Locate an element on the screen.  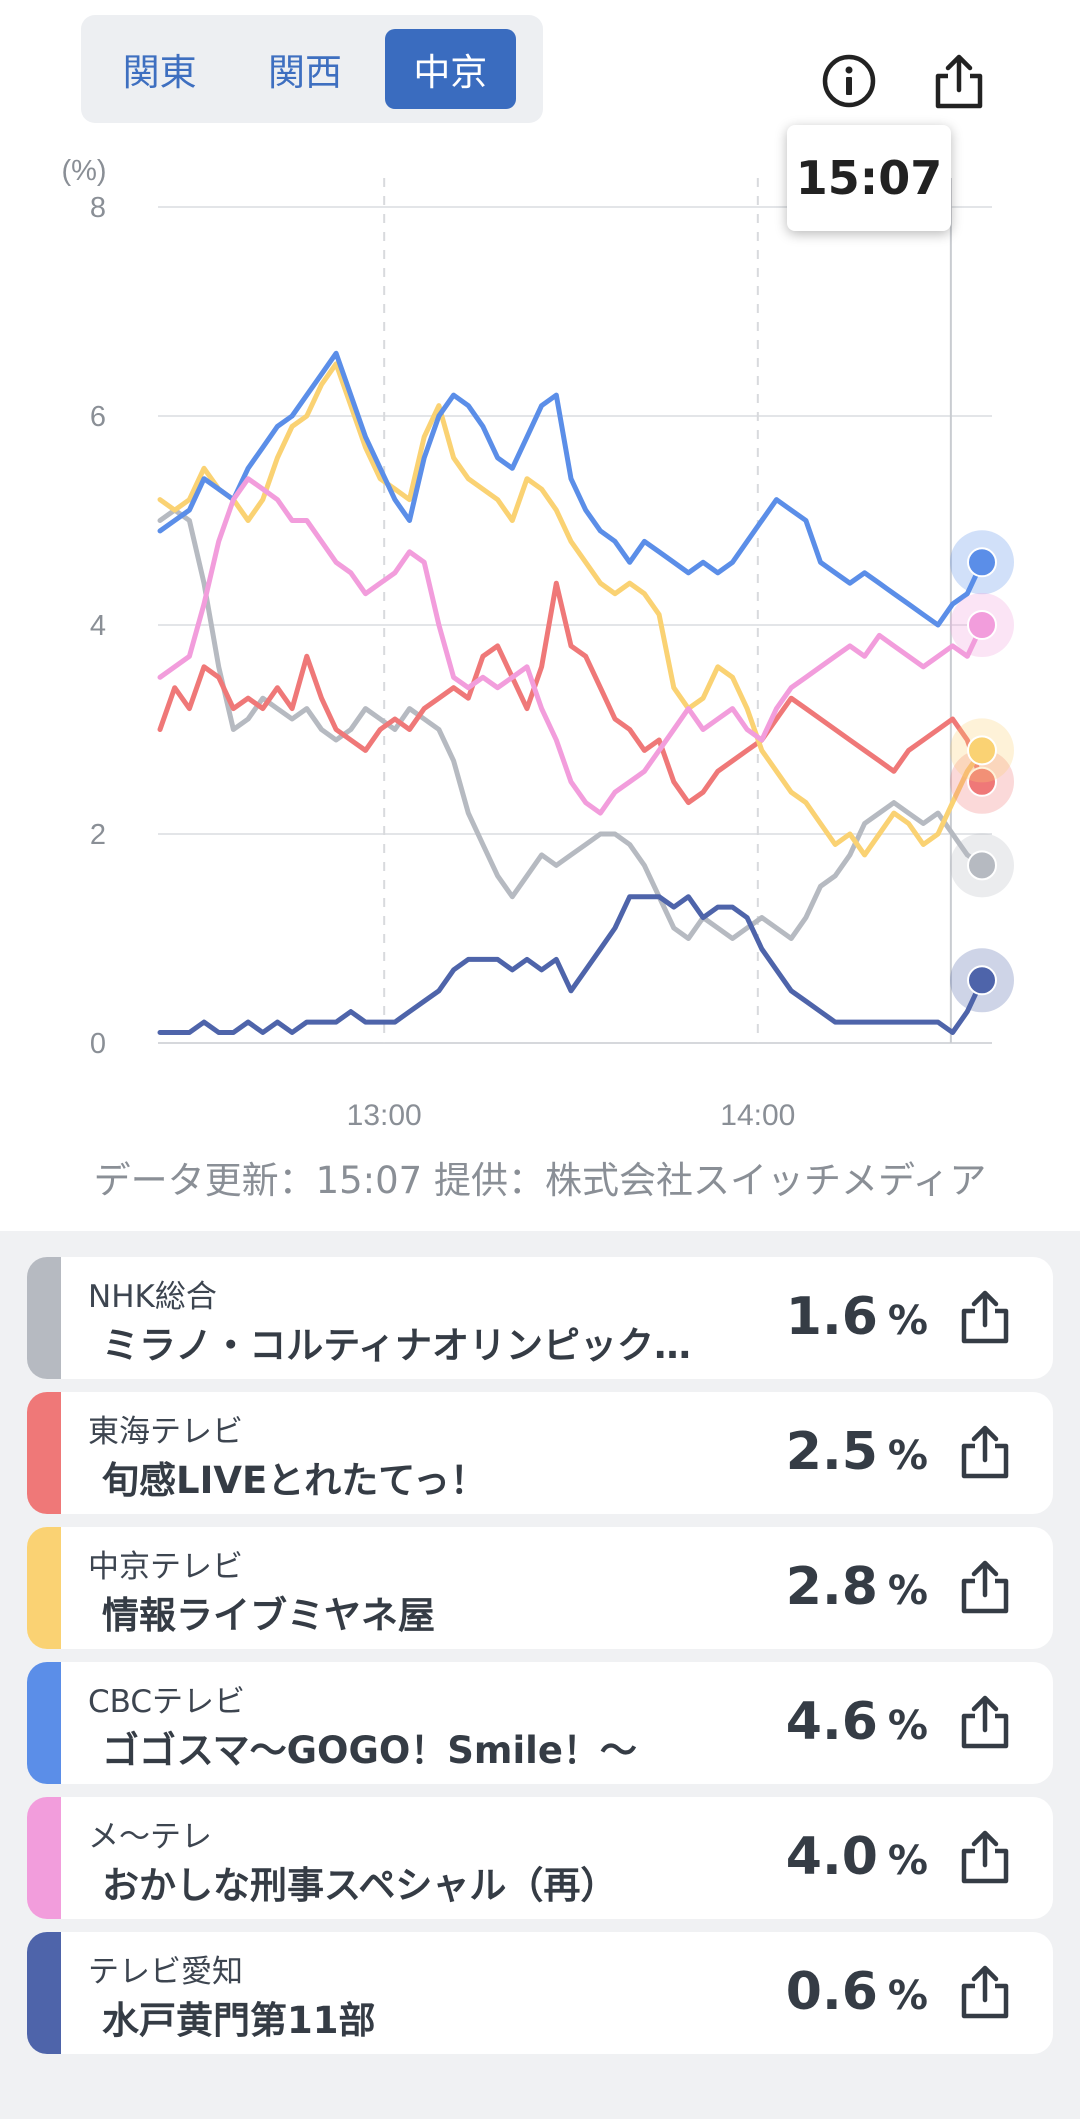
rating: 1.6% is located at coordinates (857, 1317).